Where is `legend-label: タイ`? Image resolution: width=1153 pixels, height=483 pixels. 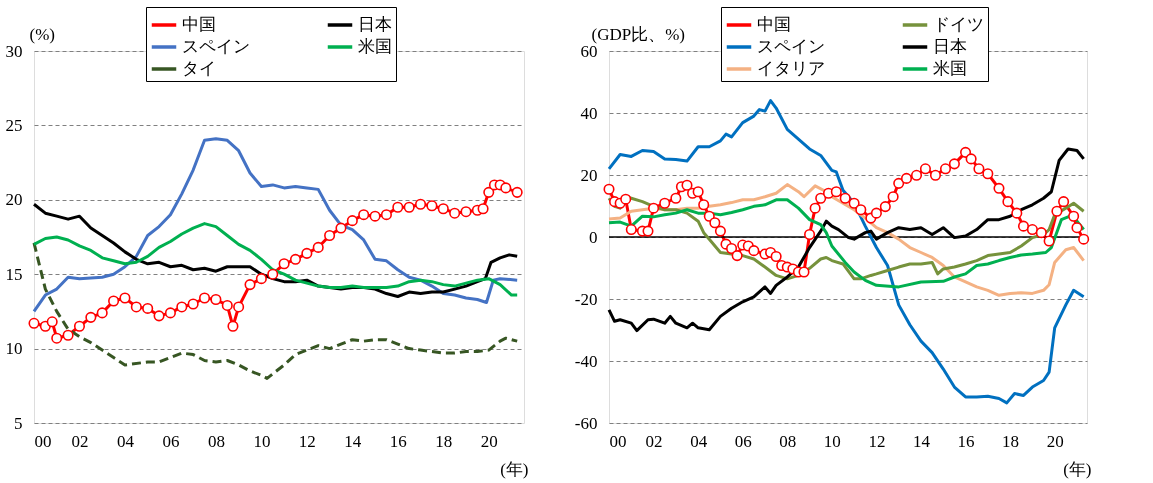
legend-label: タイ is located at coordinates (199, 68).